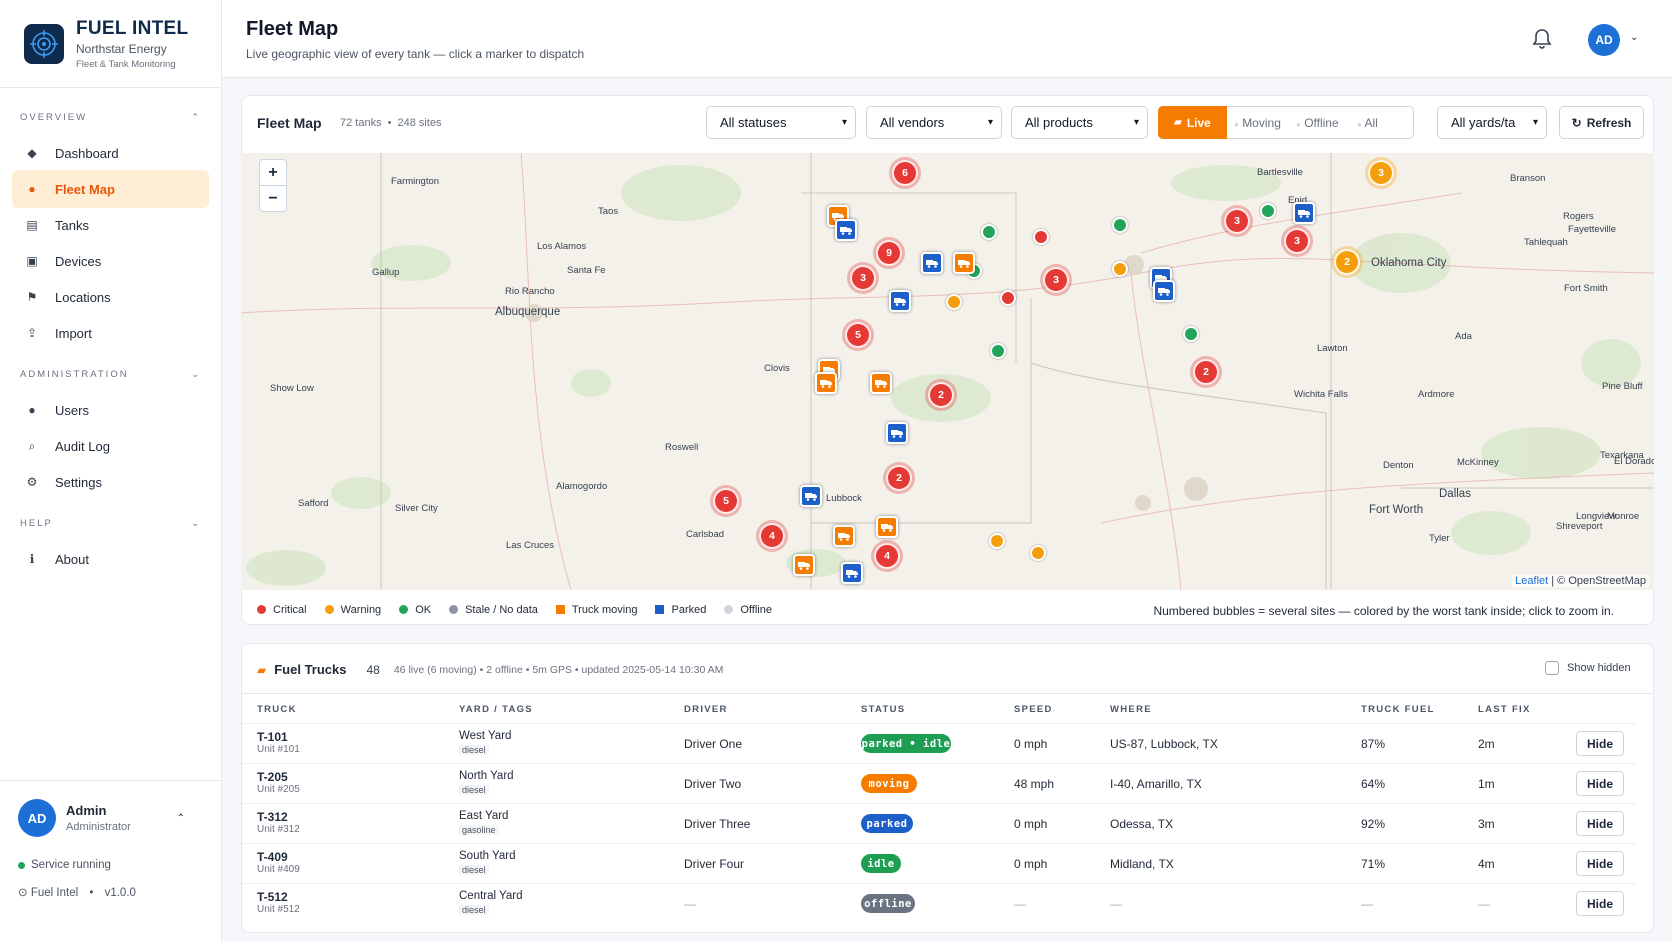  What do you see at coordinates (1535, 122) in the screenshot?
I see `chevron-down-icon: ▾` at bounding box center [1535, 122].